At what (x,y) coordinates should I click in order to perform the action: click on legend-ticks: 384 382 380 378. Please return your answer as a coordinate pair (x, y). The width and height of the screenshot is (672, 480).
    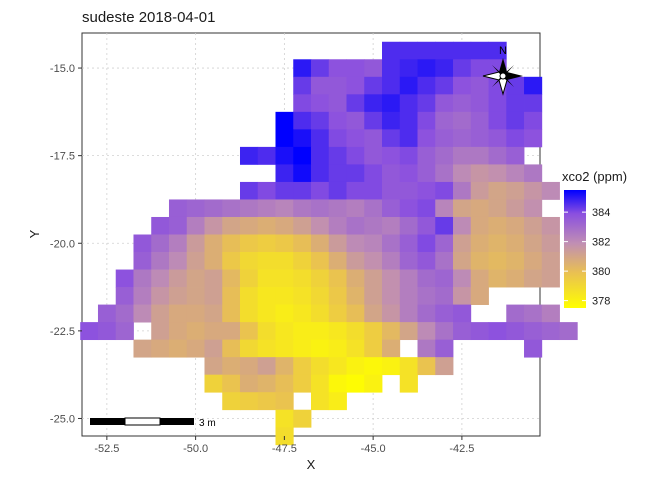
    Looking at the image, I should click on (587, 257).